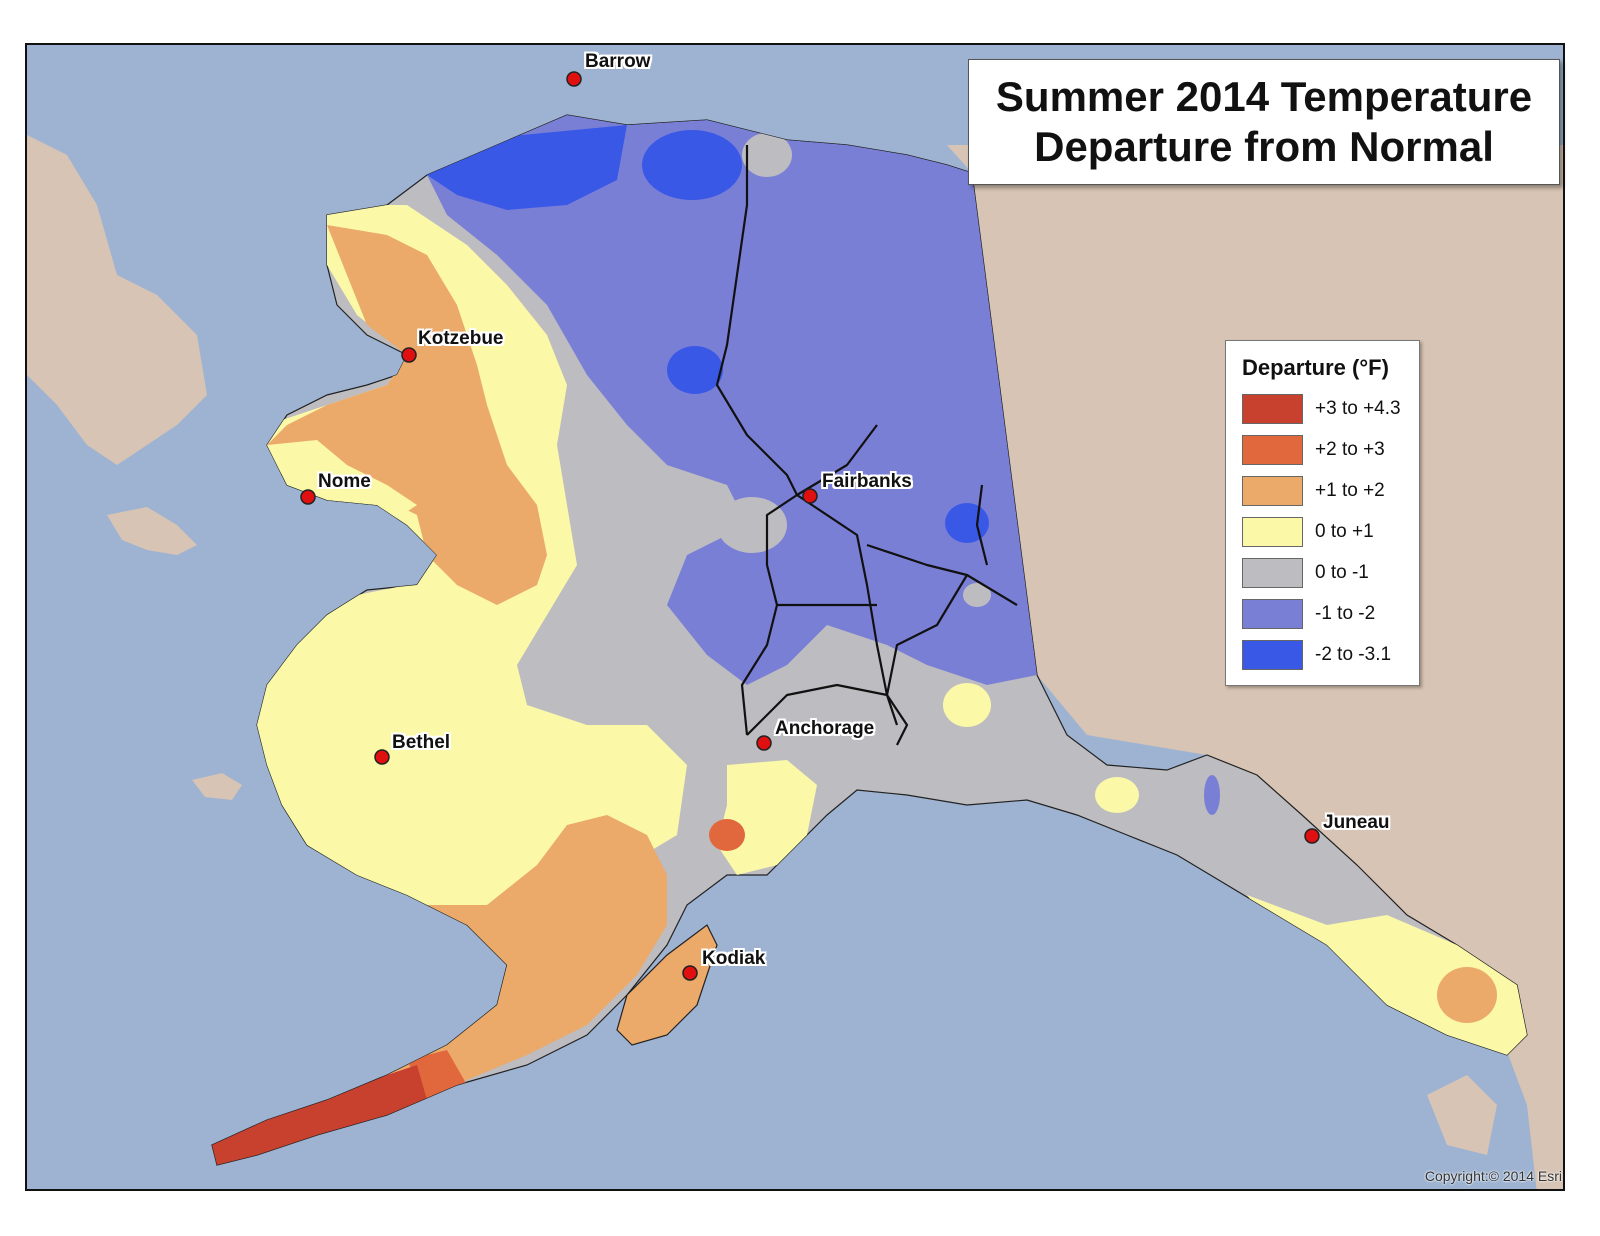 The image size is (1600, 1236). Describe the element at coordinates (727, 835) in the screenshot. I see `region-plus1-plus2-kenai` at that location.